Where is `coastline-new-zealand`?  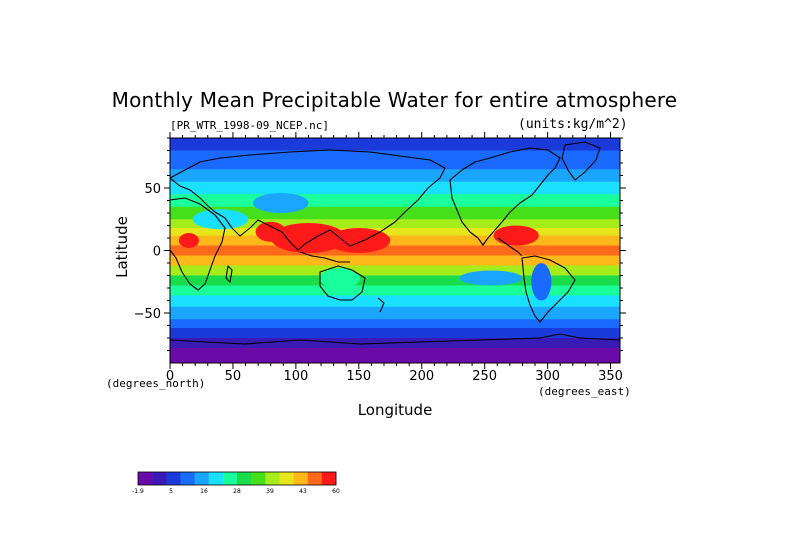 coastline-new-zealand is located at coordinates (381, 305).